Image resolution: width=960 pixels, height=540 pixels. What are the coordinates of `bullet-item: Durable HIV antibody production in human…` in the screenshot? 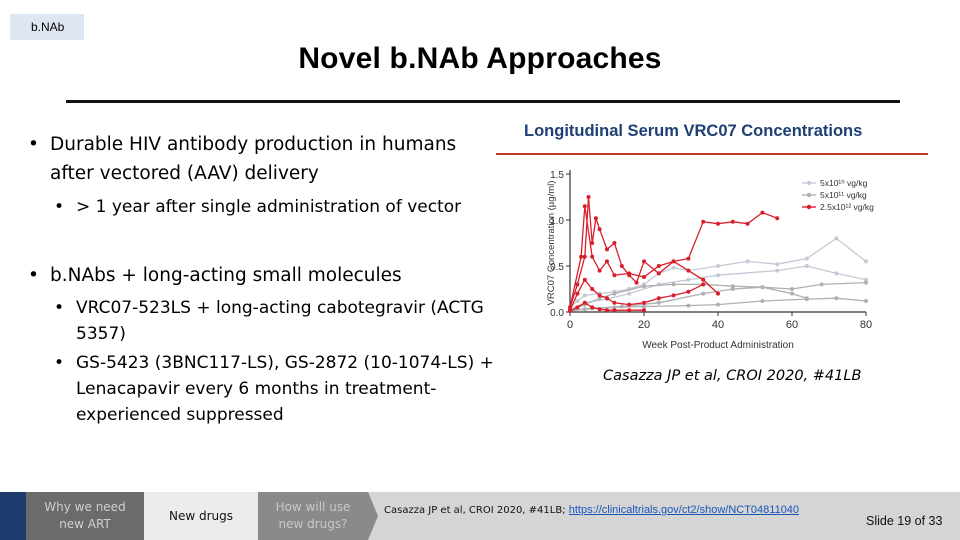 It's located at (263, 159).